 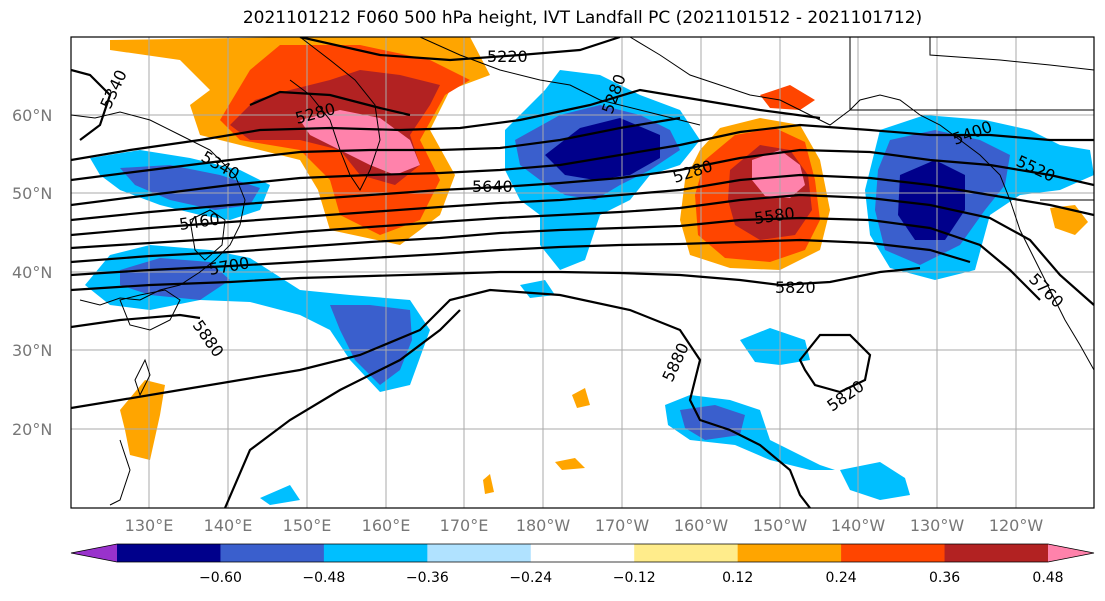 What do you see at coordinates (386, 525) in the screenshot?
I see `lon-label-160e: 160°E` at bounding box center [386, 525].